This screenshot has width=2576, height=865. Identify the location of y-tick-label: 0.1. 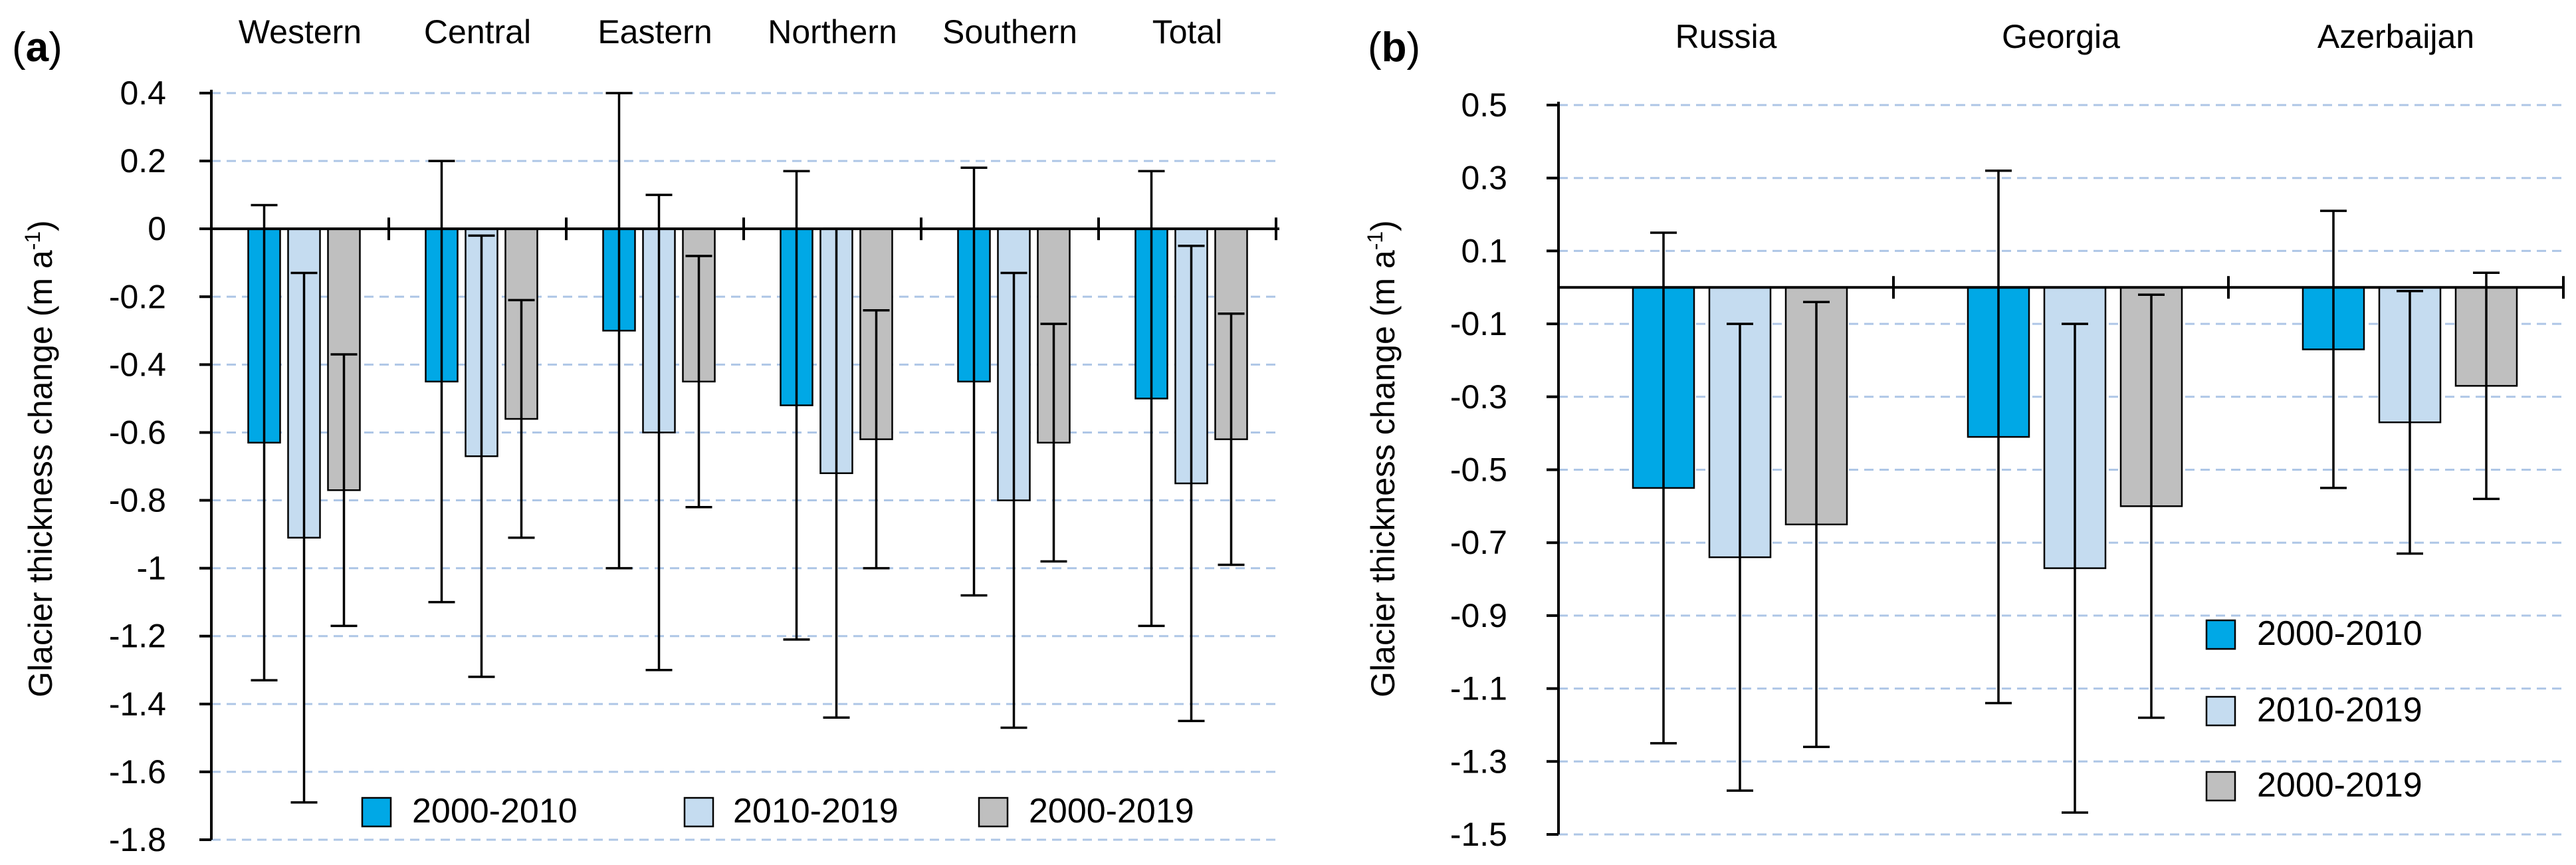
(1484, 250).